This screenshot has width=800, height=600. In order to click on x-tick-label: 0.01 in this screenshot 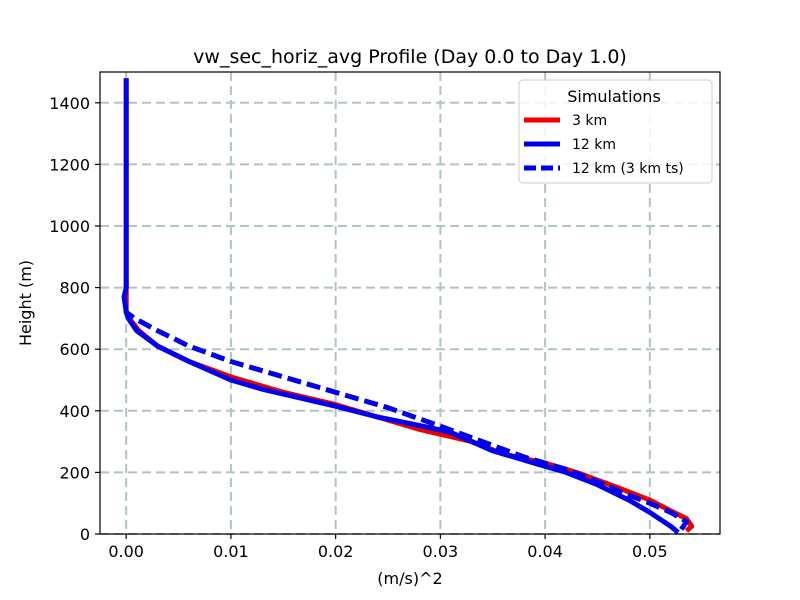, I will do `click(231, 551)`.